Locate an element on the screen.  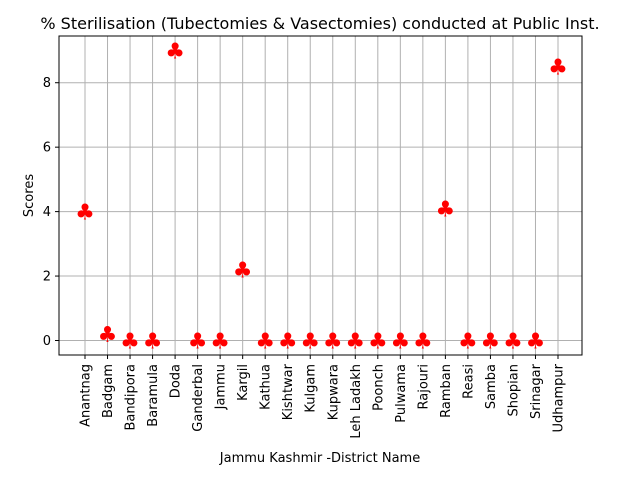
y-axis-label: Scores is located at coordinates (29, 195).